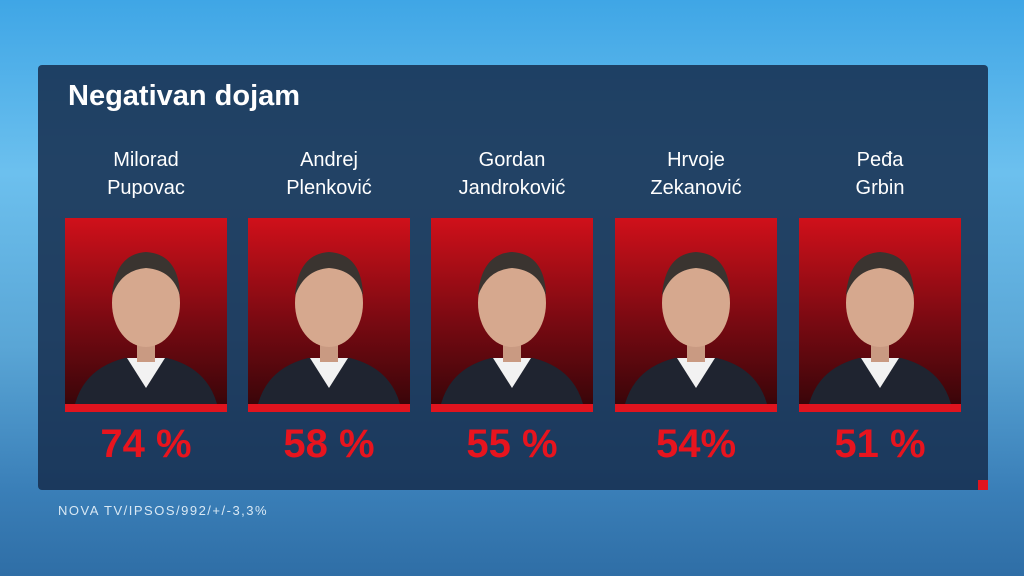 The width and height of the screenshot is (1024, 576). I want to click on person-last-name: Jandroković, so click(512, 188).